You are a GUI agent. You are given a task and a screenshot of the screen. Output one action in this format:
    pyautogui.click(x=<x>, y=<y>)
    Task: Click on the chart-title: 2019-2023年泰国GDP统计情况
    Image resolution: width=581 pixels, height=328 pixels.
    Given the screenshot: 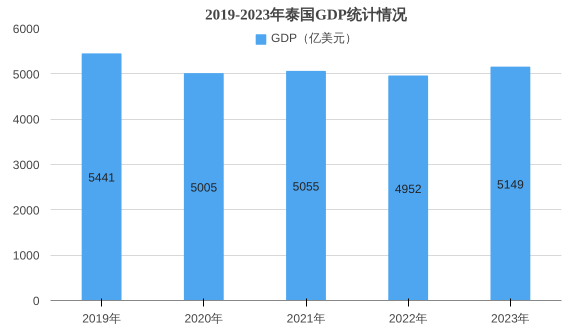 What is the action you would take?
    pyautogui.click(x=306, y=15)
    